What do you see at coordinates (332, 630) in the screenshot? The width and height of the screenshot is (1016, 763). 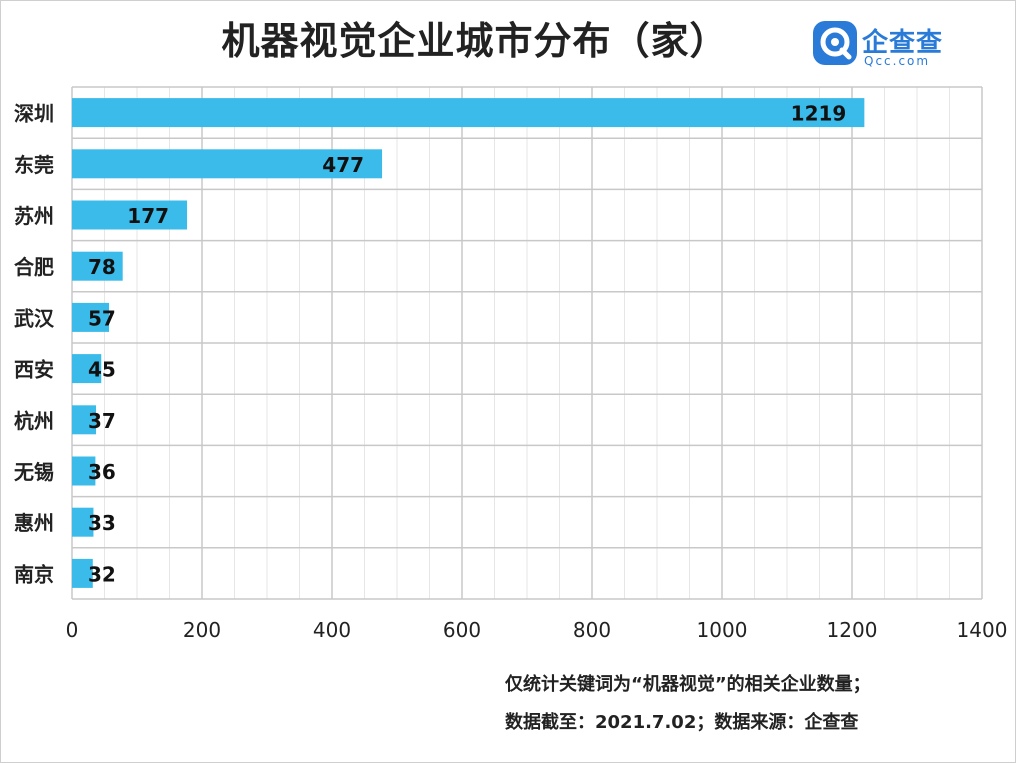 I see `x-tick-label: 400` at bounding box center [332, 630].